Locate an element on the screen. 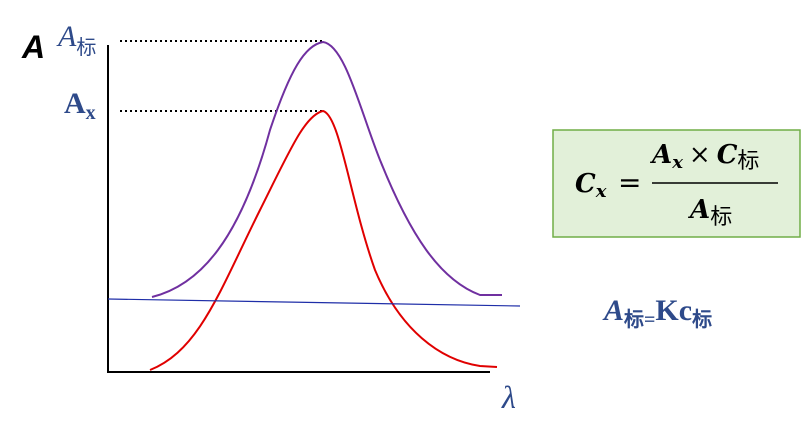 This screenshot has width=801, height=440. equals: = is located at coordinates (649, 320).